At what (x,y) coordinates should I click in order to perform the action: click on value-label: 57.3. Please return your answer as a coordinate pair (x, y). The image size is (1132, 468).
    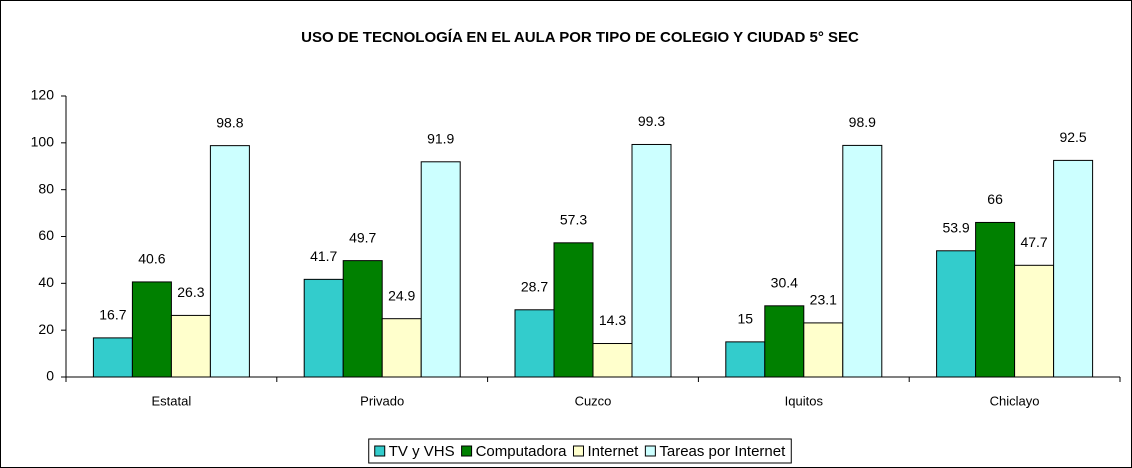
    Looking at the image, I should click on (573, 220).